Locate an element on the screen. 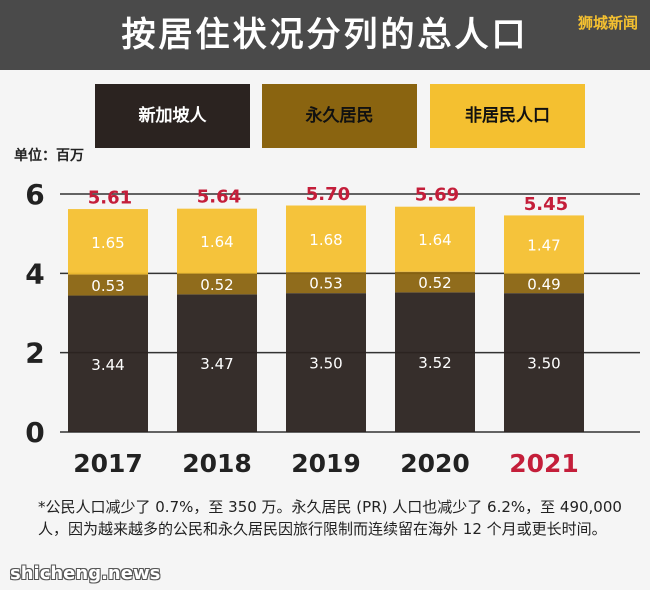 Image resolution: width=650 pixels, height=590 pixels. header-bar is located at coordinates (325, 35).